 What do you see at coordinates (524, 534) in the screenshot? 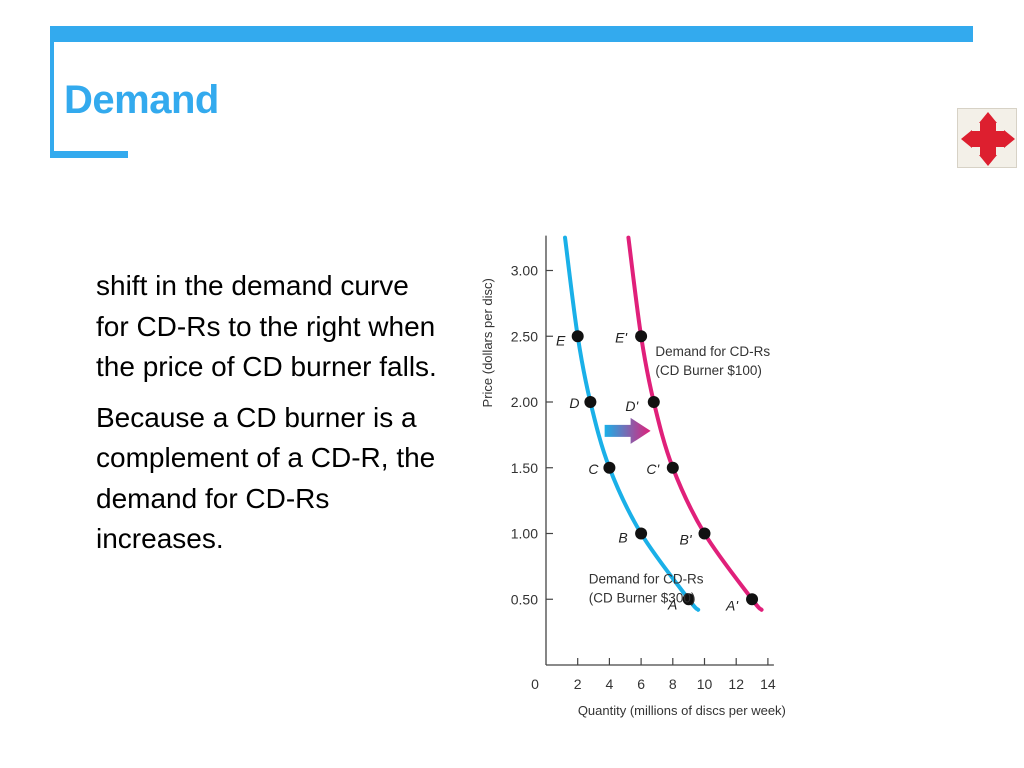
I see `y-tick-label: 1.00` at bounding box center [524, 534].